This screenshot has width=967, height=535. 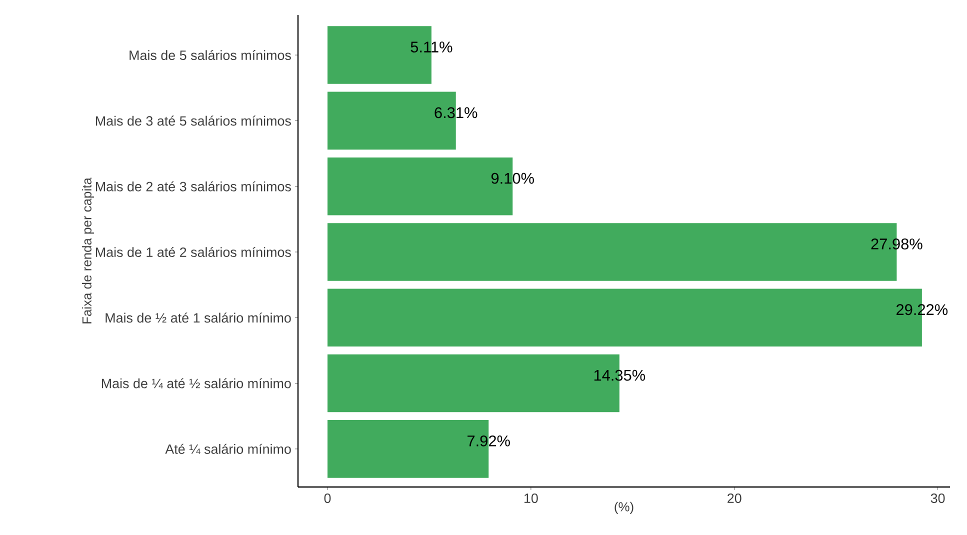 I want to click on y-tick-label: Mais de 1 até 2 salários mínimos, so click(x=193, y=251).